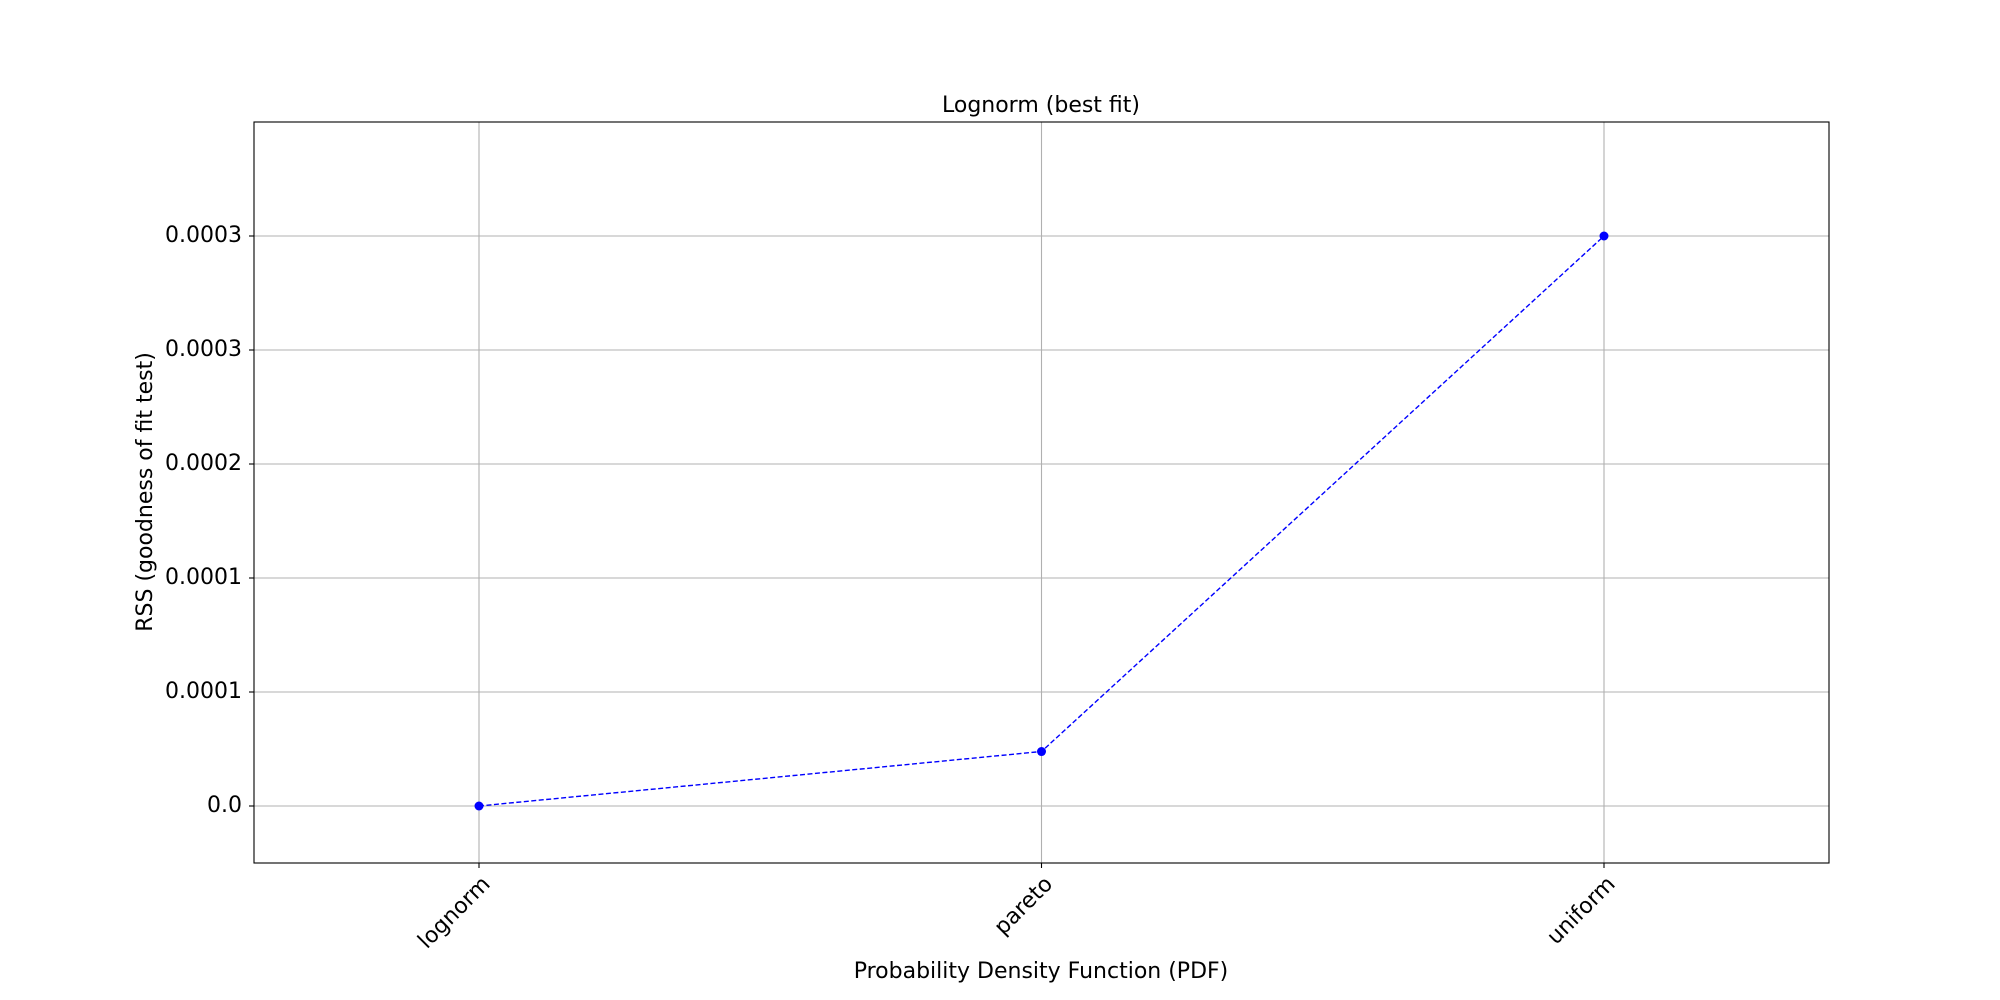  What do you see at coordinates (203, 463) in the screenshot?
I see `y-tick-label: 0.0002` at bounding box center [203, 463].